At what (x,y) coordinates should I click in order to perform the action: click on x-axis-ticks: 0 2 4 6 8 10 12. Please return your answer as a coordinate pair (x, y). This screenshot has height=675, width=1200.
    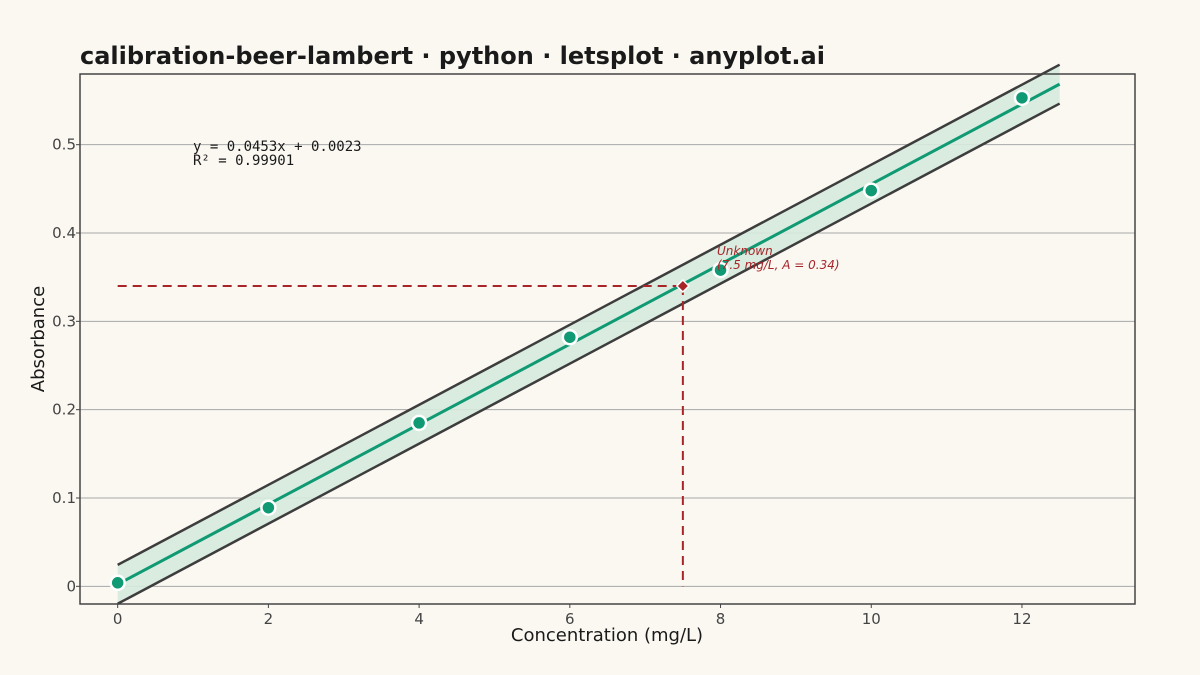
    Looking at the image, I should click on (572, 616).